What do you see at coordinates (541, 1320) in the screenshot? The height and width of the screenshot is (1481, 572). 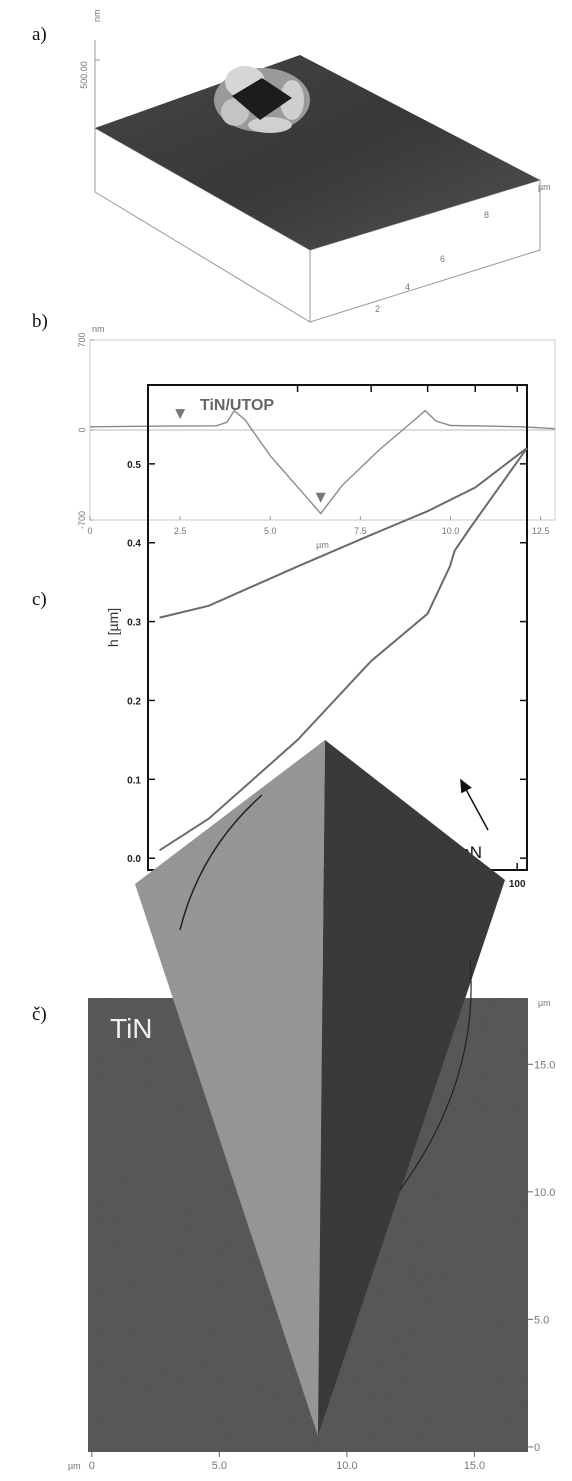 I see `y-tick-label: 5.0` at bounding box center [541, 1320].